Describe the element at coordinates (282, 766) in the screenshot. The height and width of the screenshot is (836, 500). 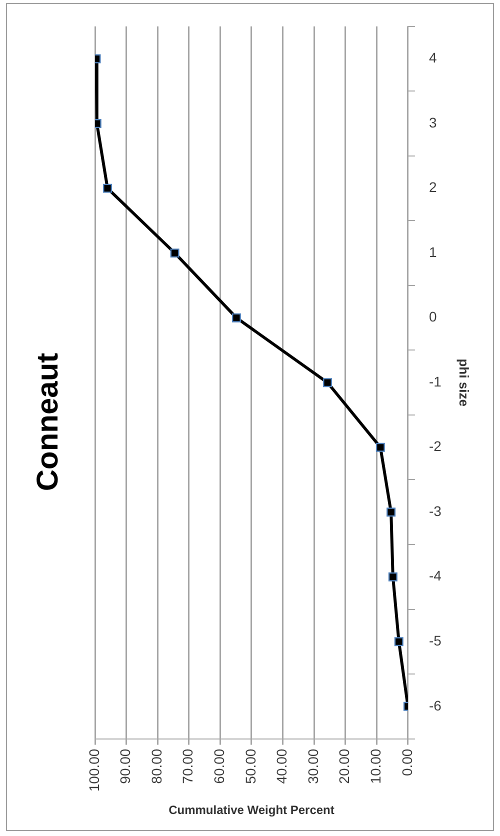
I see `x-tick-label: 40.00` at that location.